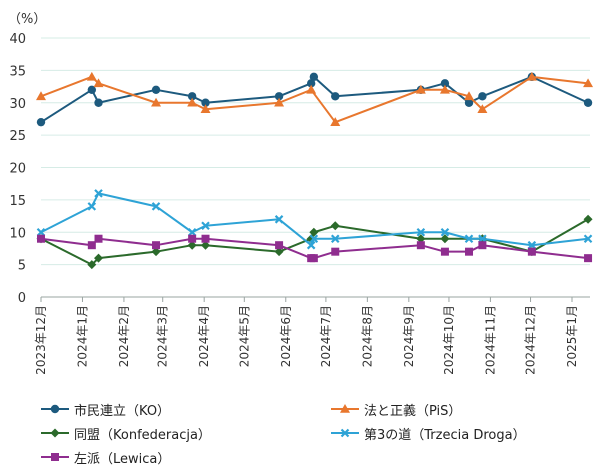  What do you see at coordinates (82, 336) in the screenshot?
I see `x-tick-label: 2024年1月` at bounding box center [82, 336].